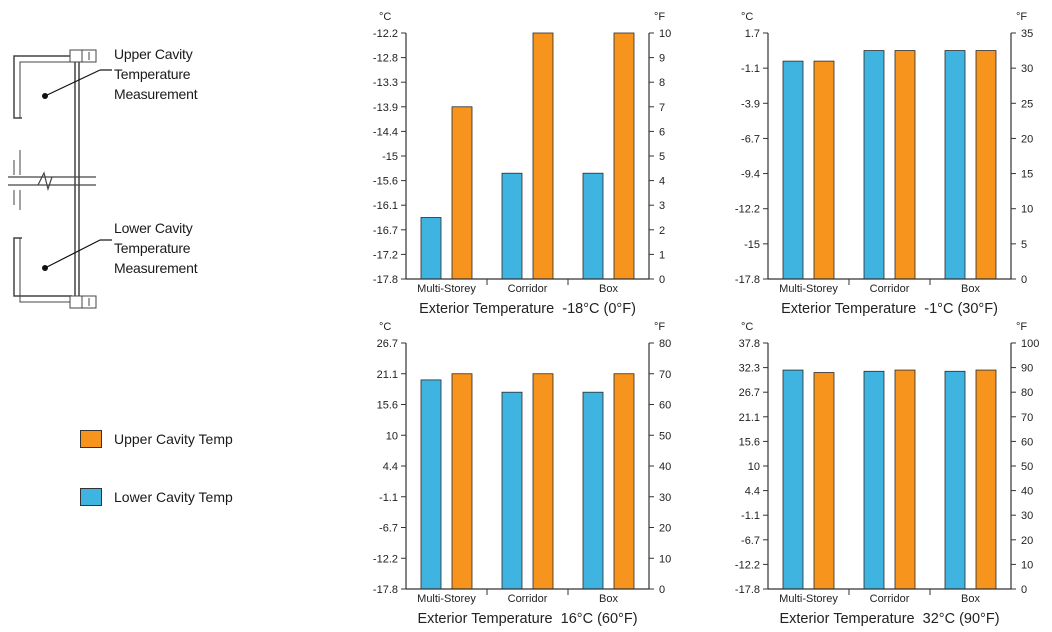 This screenshot has height=632, width=1052. I want to click on left-tick-label: -14.4, so click(385, 132).